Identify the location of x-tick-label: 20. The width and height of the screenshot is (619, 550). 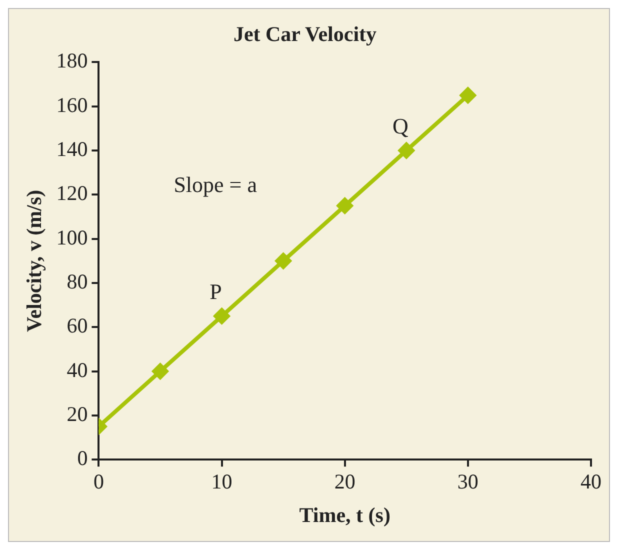
(345, 482).